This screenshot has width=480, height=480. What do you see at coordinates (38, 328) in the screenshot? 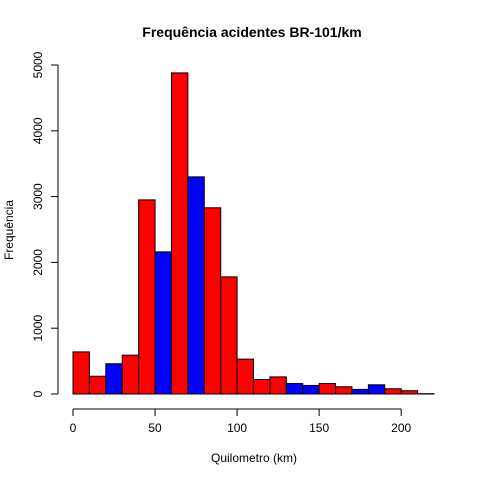
I see `y-tick-label: 1000` at bounding box center [38, 328].